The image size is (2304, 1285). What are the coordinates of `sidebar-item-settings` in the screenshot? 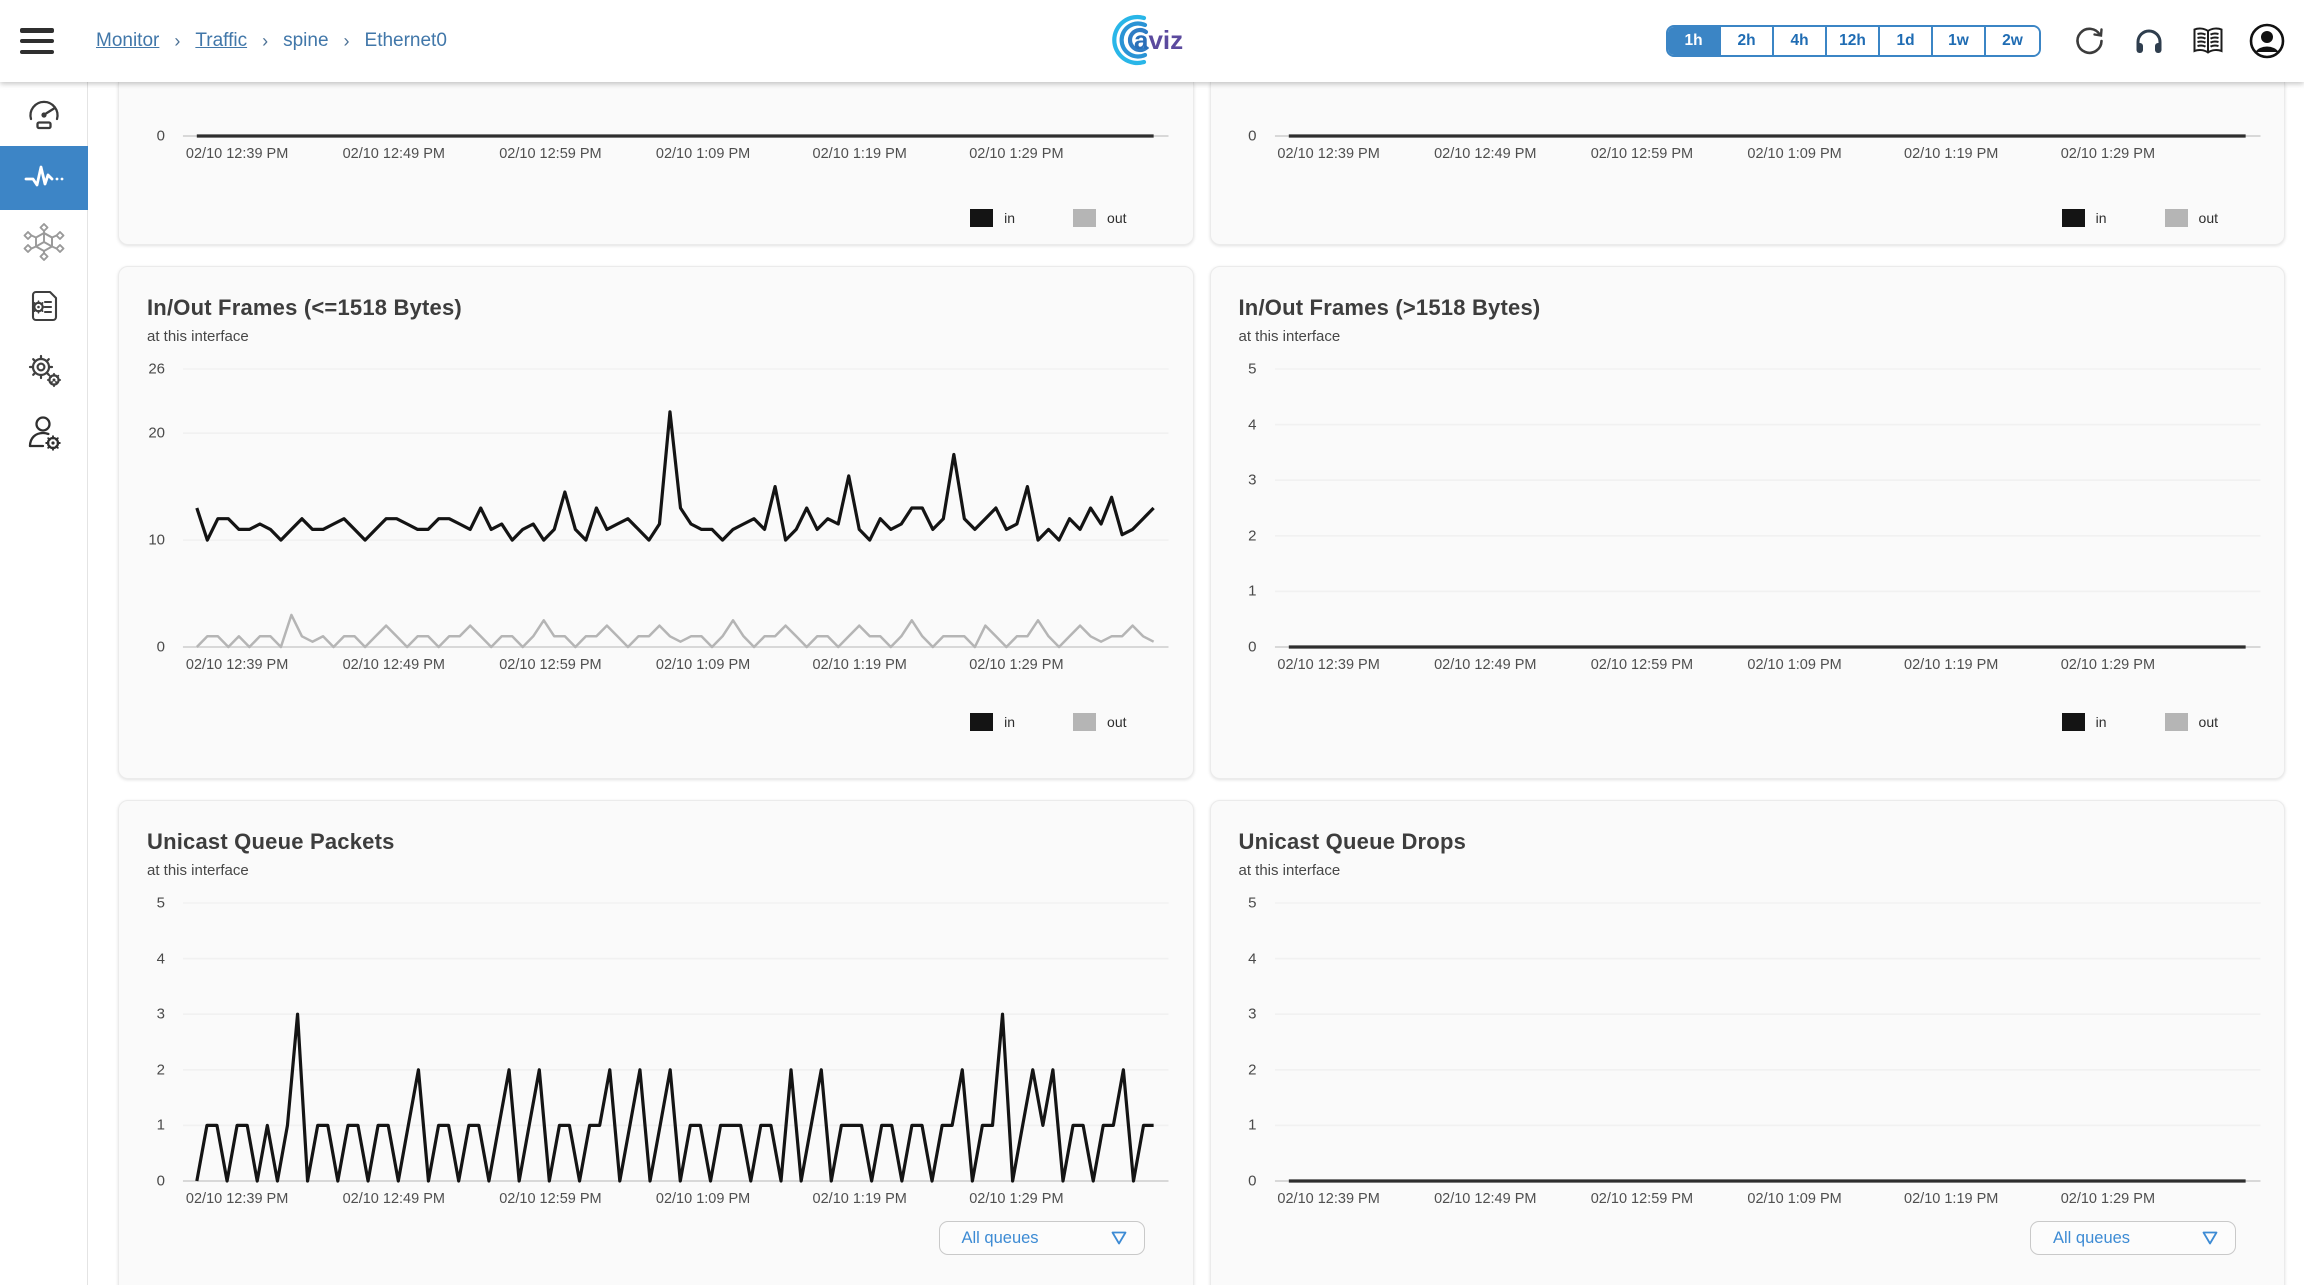 It's located at (44, 370).